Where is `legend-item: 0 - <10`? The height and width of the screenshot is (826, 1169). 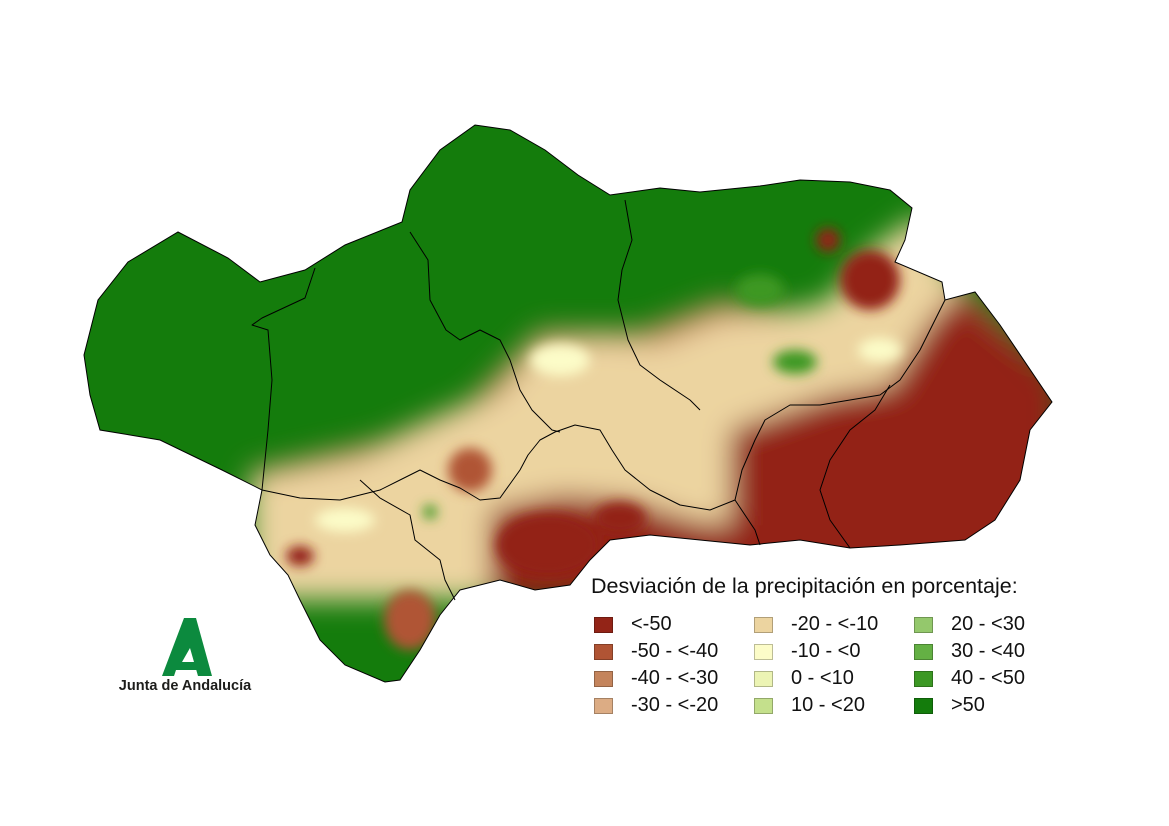 legend-item: 0 - <10 is located at coordinates (831, 678).